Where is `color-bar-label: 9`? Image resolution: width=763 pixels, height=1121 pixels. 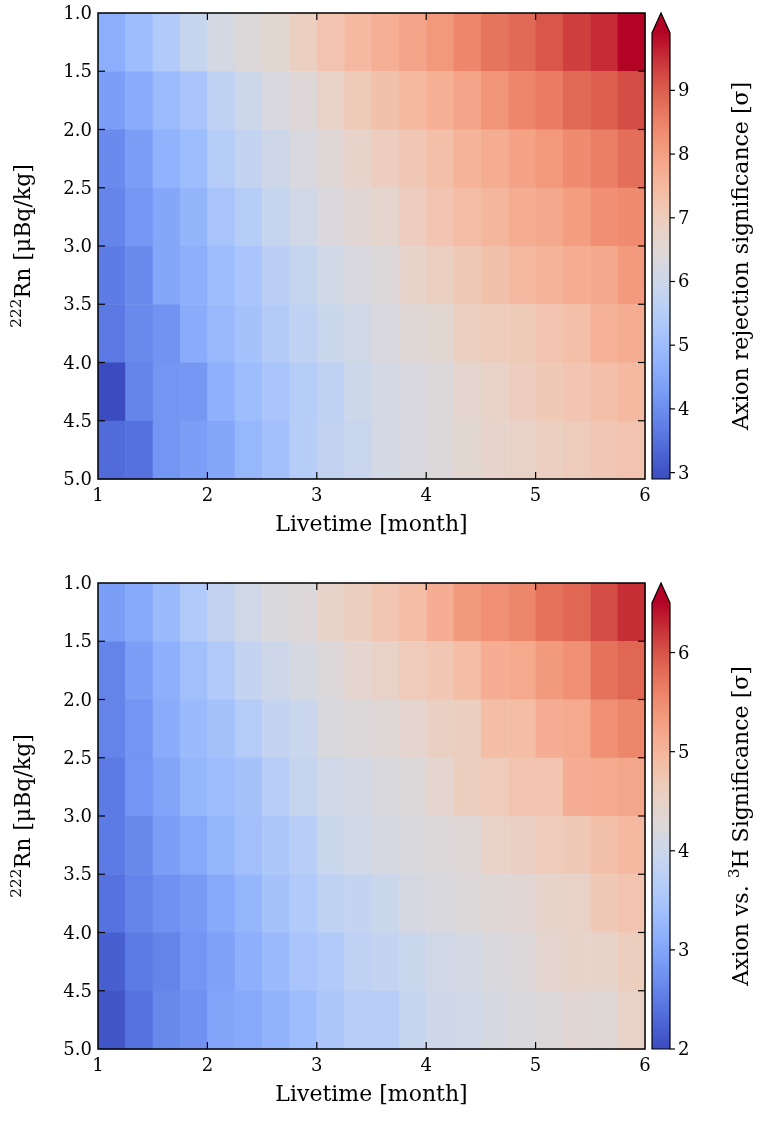
color-bar-label: 9 is located at coordinates (684, 90).